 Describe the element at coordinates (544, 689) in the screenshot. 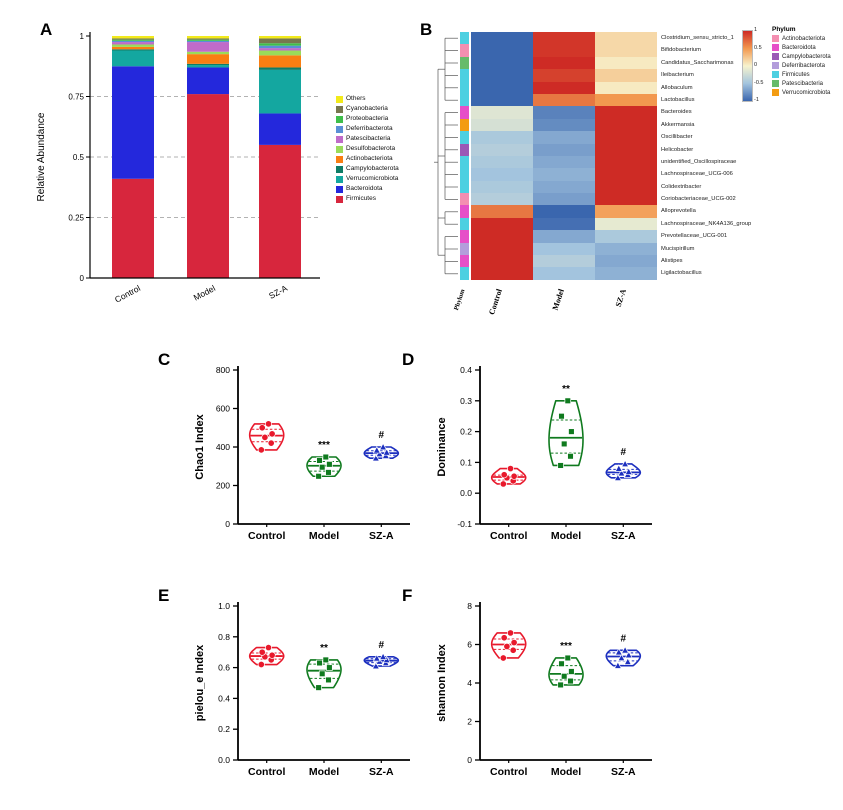

I see `shannon-violin-plot: 0 2 4 6 8 shannon Index Control *** Model # SZ-A` at that location.